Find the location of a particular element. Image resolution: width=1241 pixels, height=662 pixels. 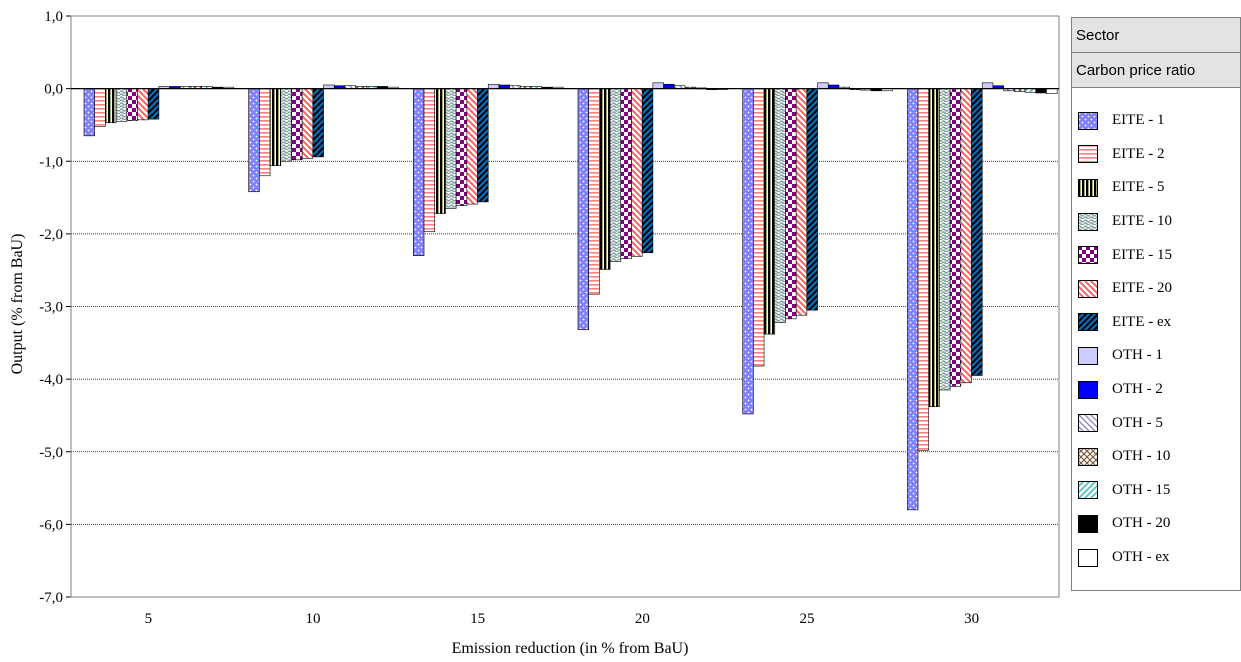

x-tick-label: 10 is located at coordinates (313, 619).